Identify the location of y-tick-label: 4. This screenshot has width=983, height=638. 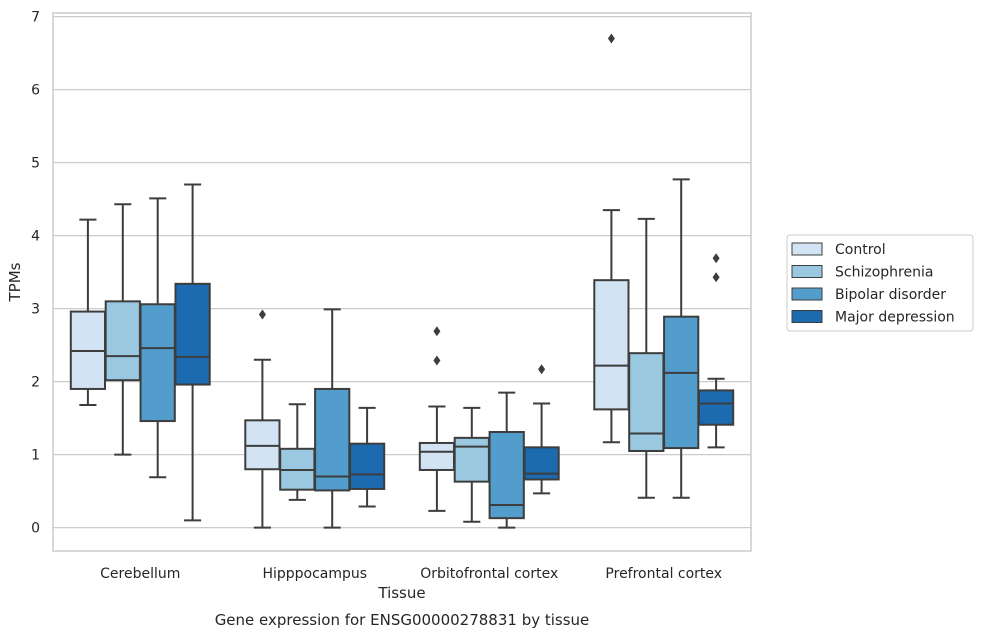
(35, 237).